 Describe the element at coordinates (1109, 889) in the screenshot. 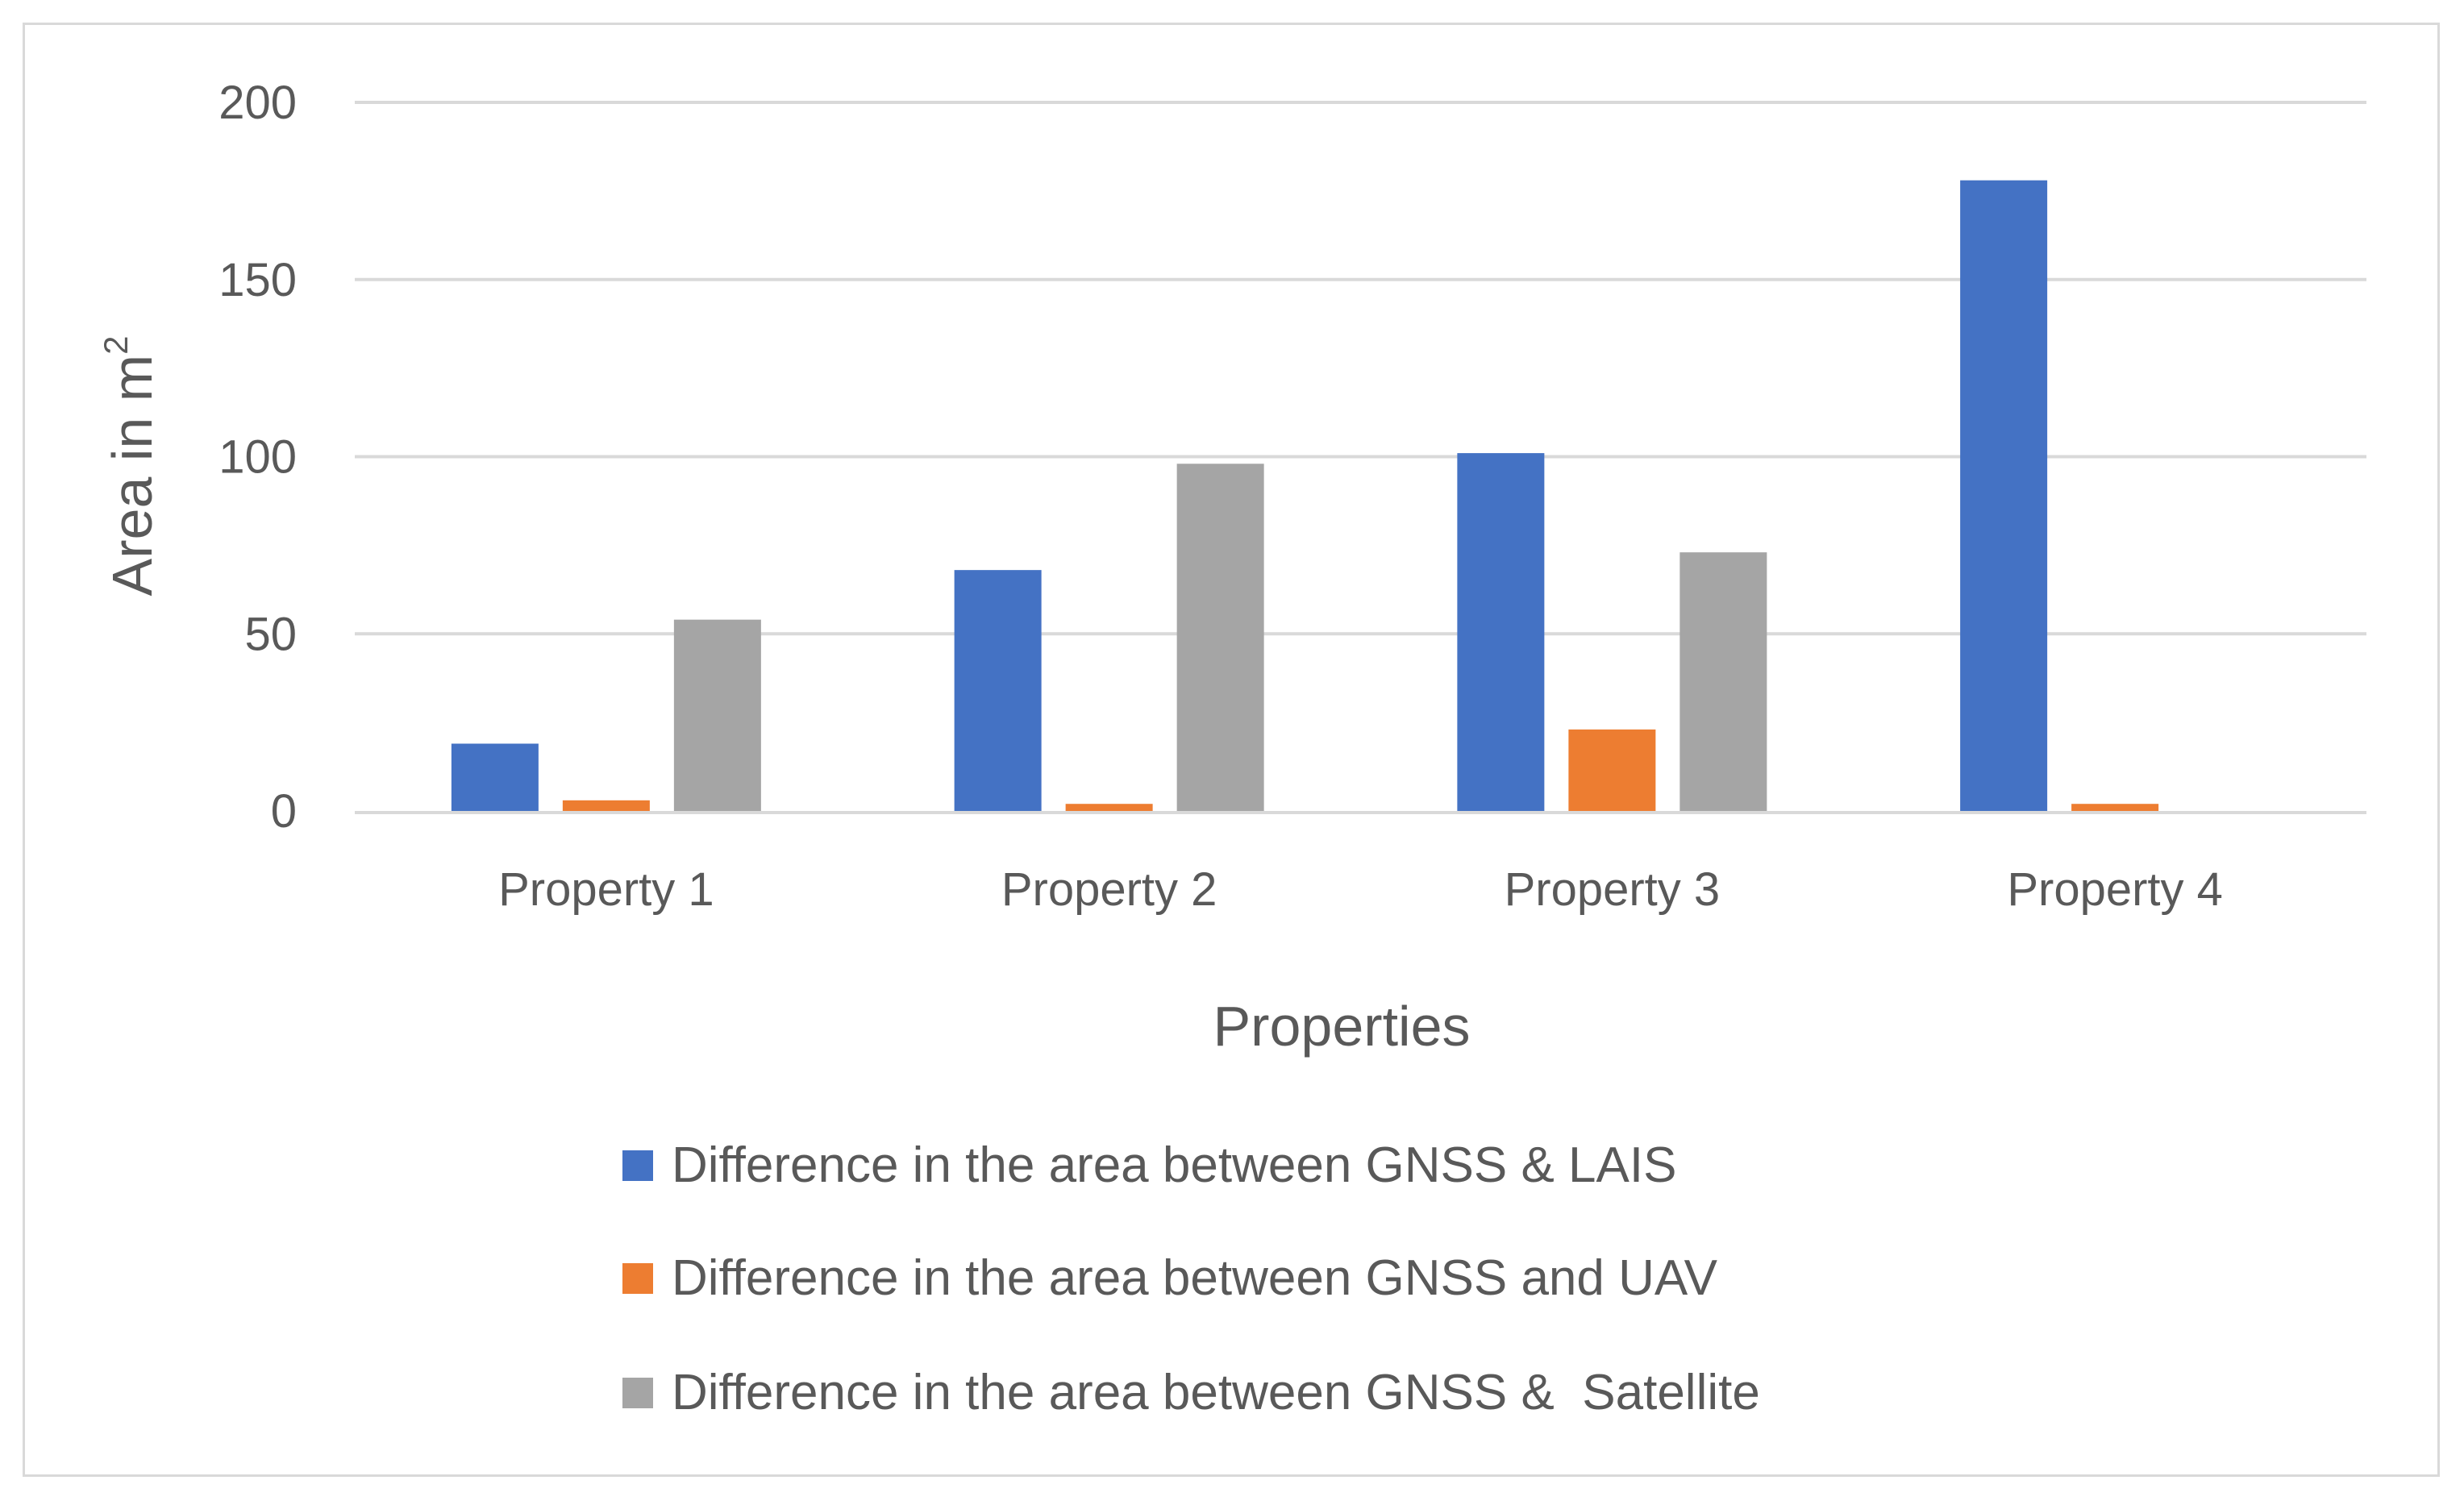

I see `x-tick-label: Property 2` at that location.